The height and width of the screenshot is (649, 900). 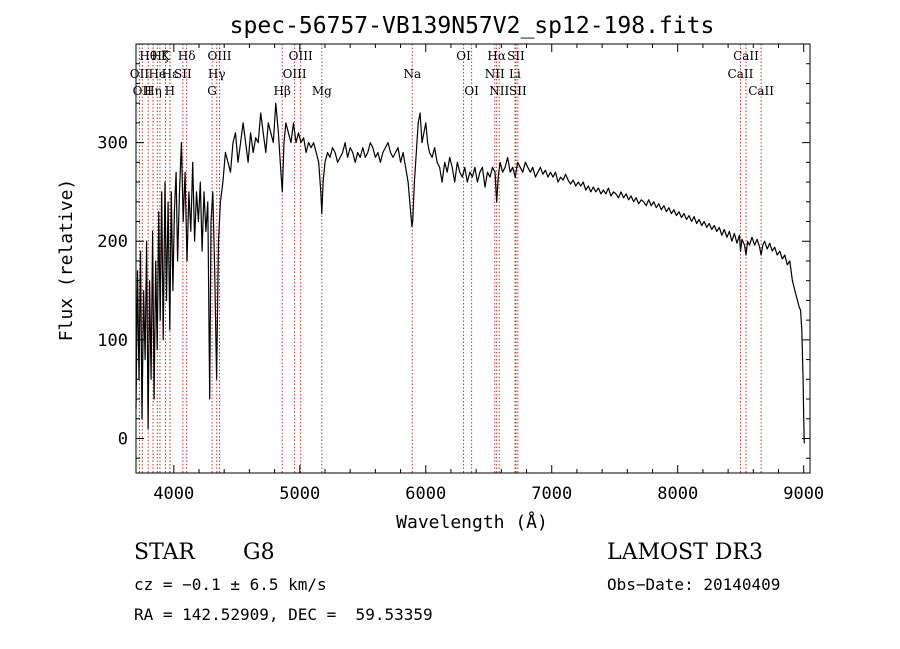 I want to click on line-label-19: OI, so click(x=463, y=56).